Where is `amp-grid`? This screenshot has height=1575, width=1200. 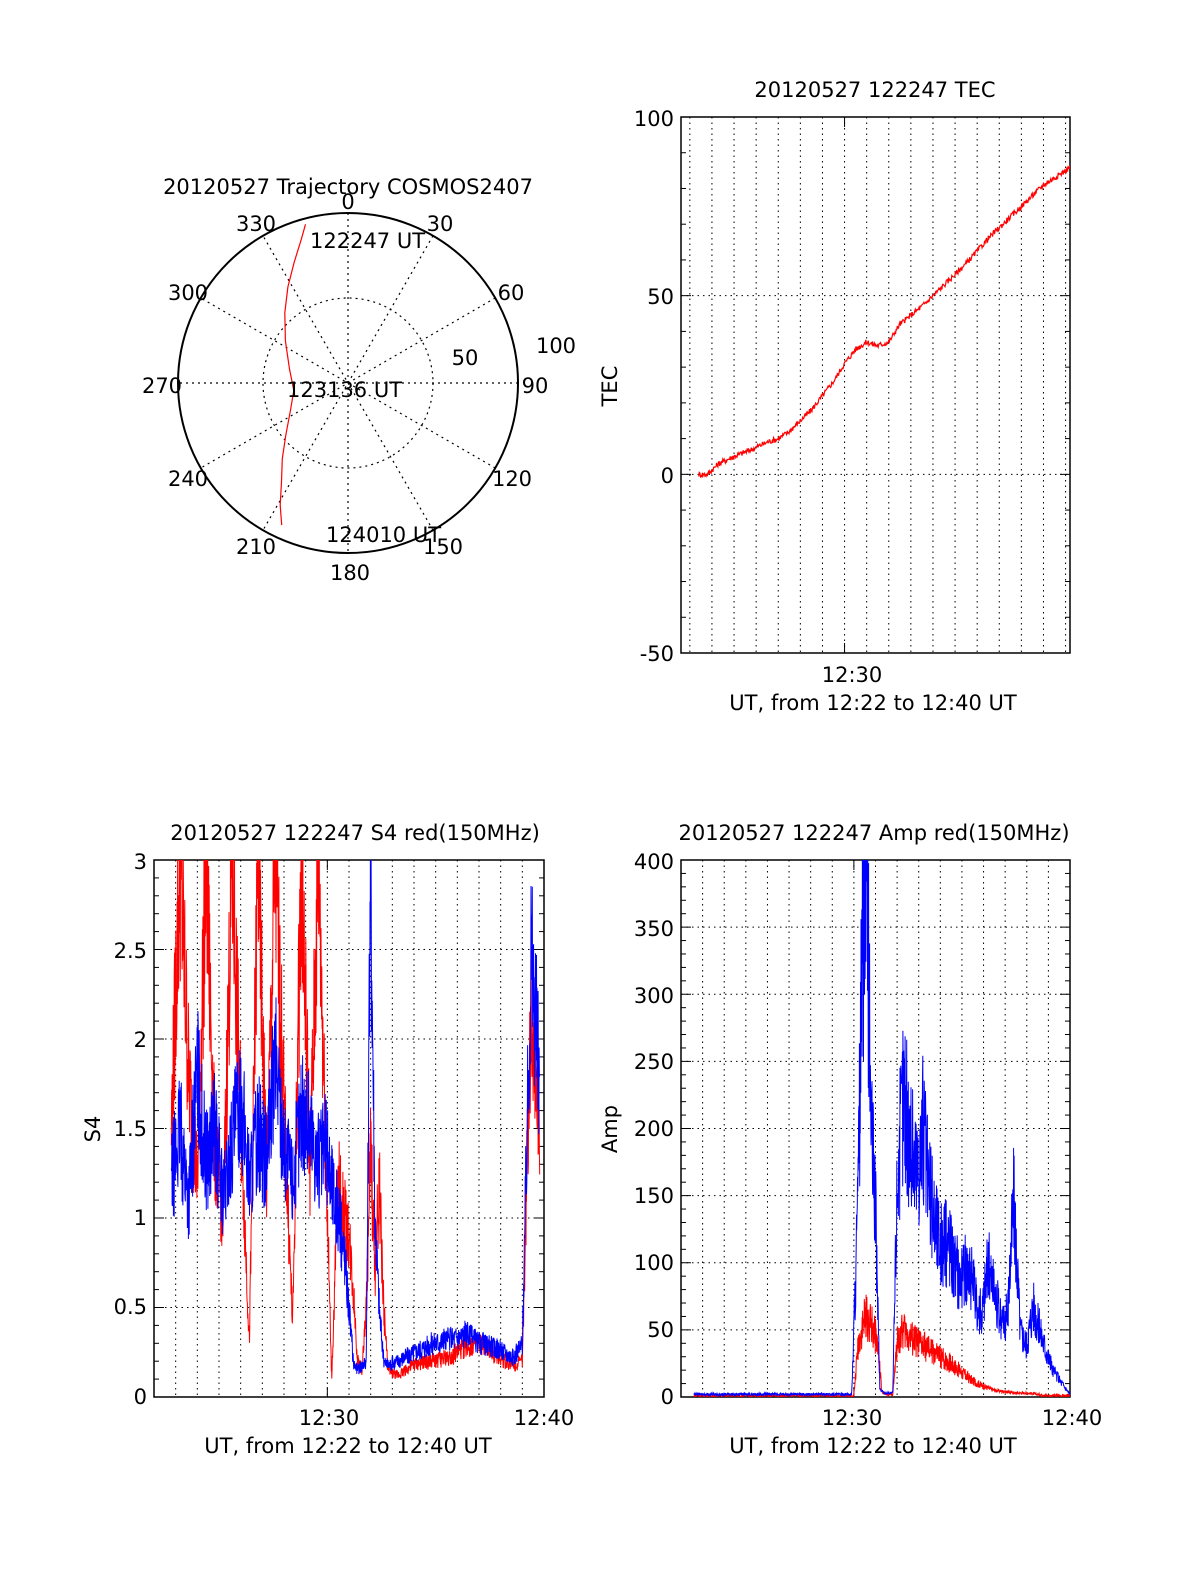
amp-grid is located at coordinates (875, 1128).